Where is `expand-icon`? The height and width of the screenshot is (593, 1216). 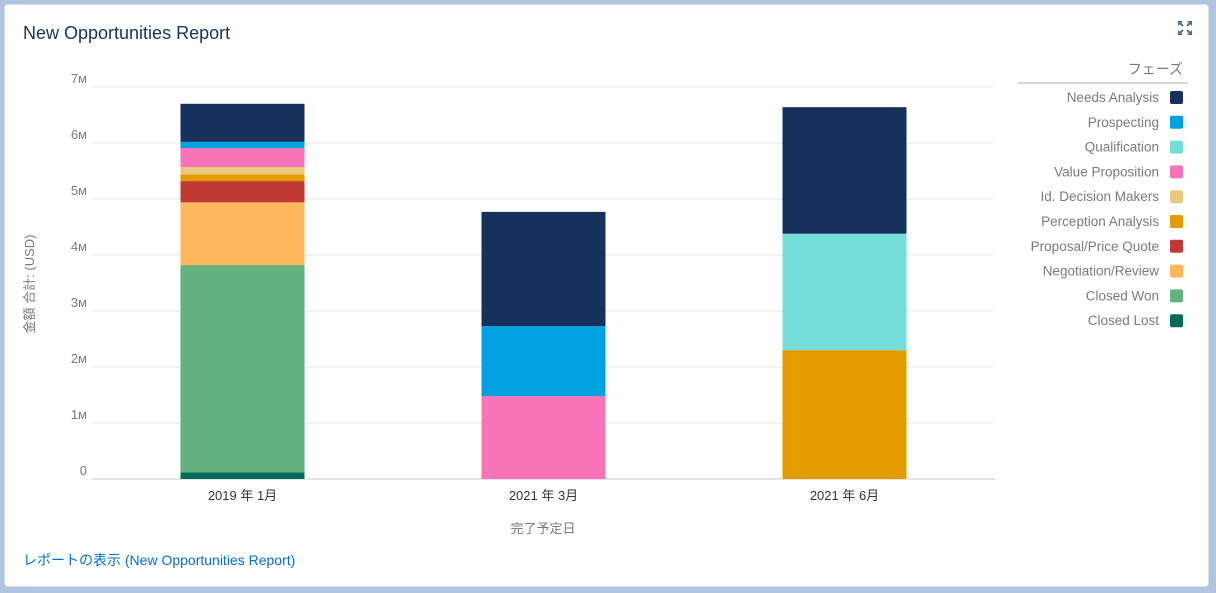 expand-icon is located at coordinates (1185, 28).